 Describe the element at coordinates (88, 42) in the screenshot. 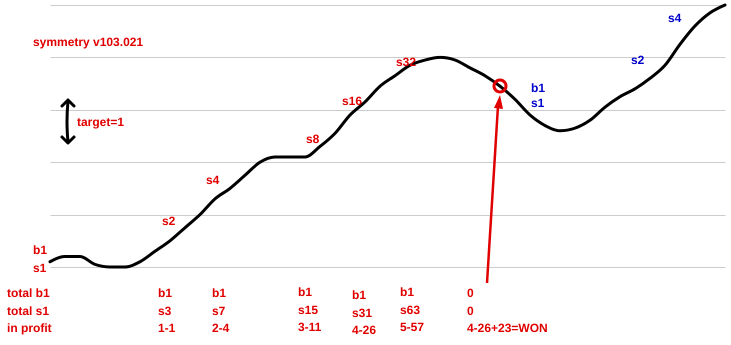

I see `annotation: symmetry v103.021` at that location.